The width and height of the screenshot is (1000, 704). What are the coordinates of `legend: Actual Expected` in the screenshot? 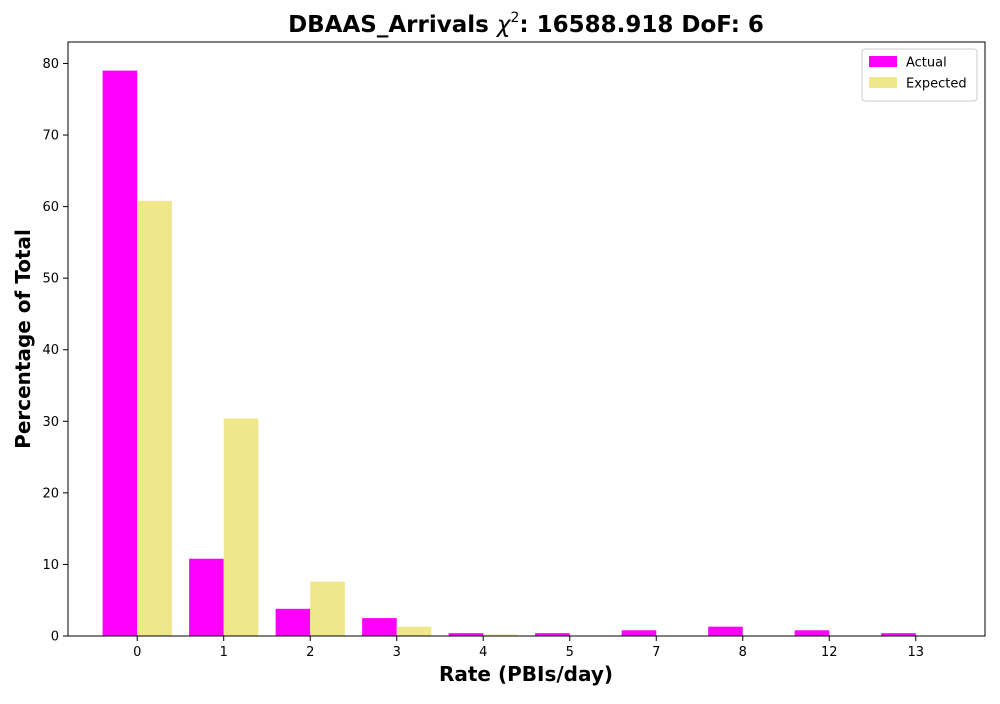 It's located at (919, 75).